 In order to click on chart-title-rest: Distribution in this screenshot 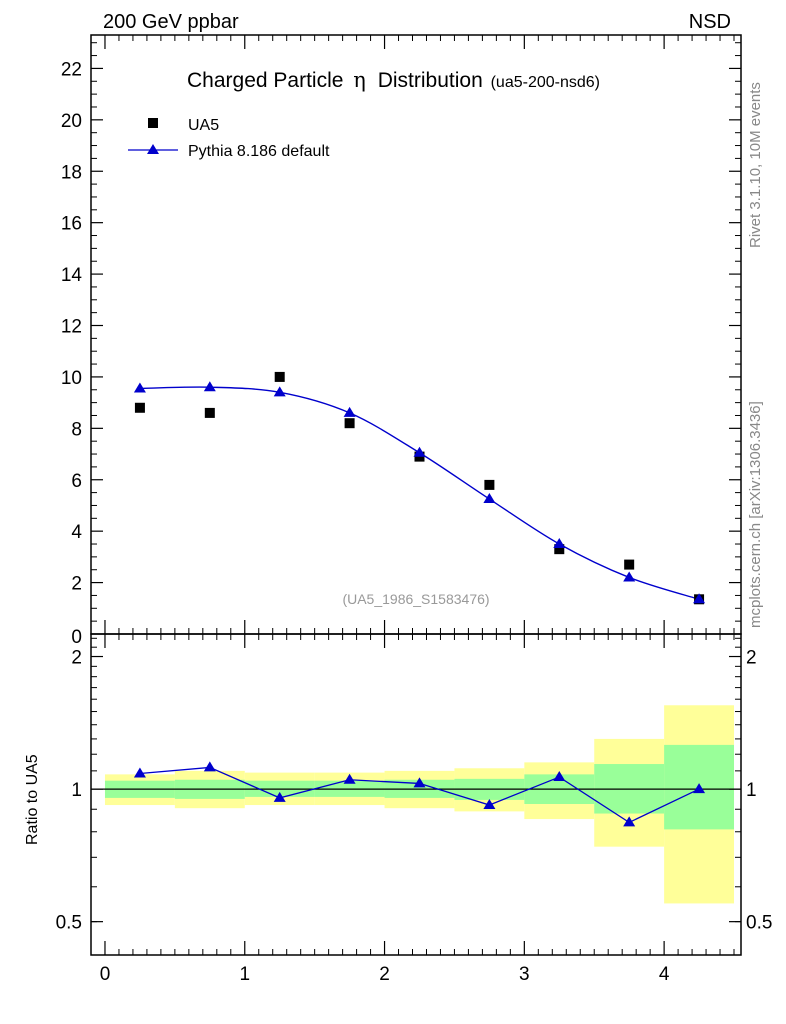, I will do `click(430, 80)`.